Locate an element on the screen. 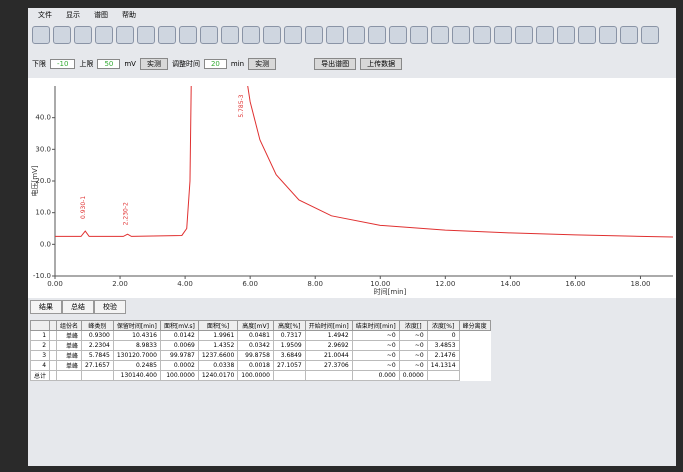 The image size is (683, 472). input: 20 is located at coordinates (215, 64).